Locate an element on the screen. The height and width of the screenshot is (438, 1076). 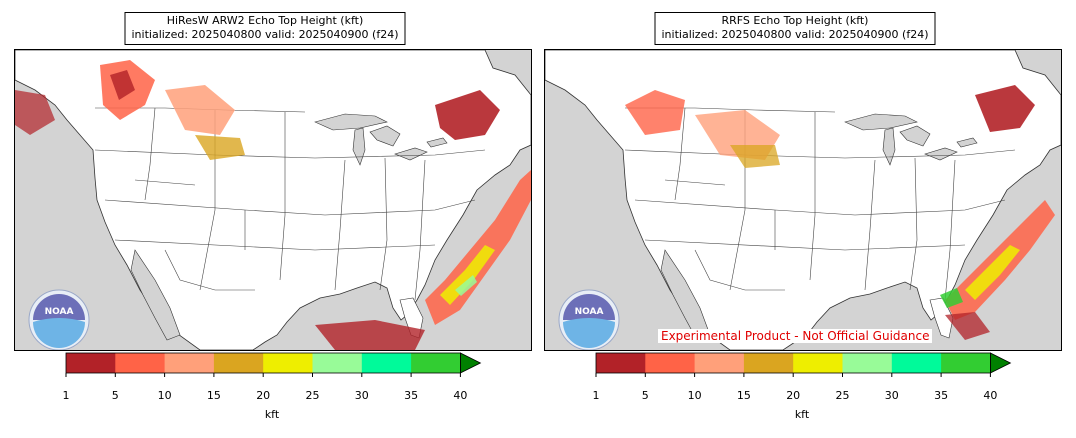
echo-west-coast is located at coordinates (35, 112).